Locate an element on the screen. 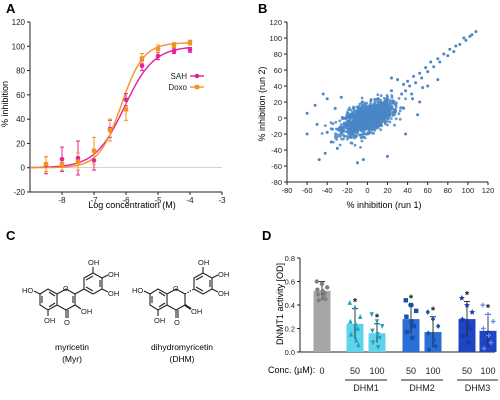 Image resolution: width=500 pixels, height=400 pixels. panel-d-concentration-value: 100 is located at coordinates (432, 371).